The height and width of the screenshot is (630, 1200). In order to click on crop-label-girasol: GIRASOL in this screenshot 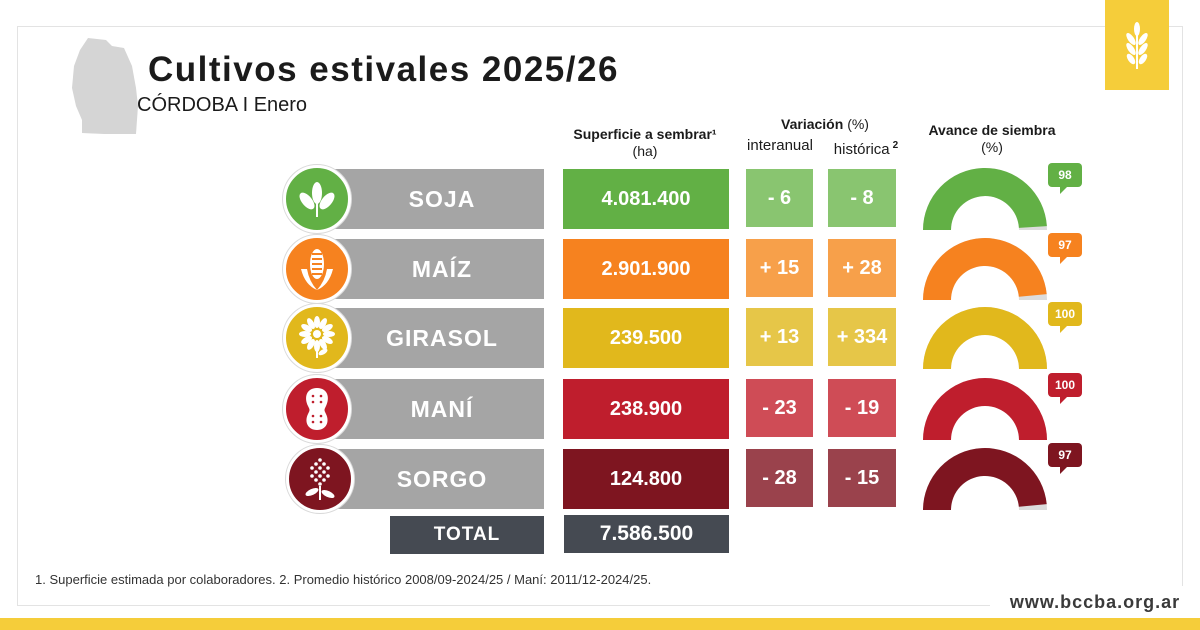, I will do `click(432, 338)`.